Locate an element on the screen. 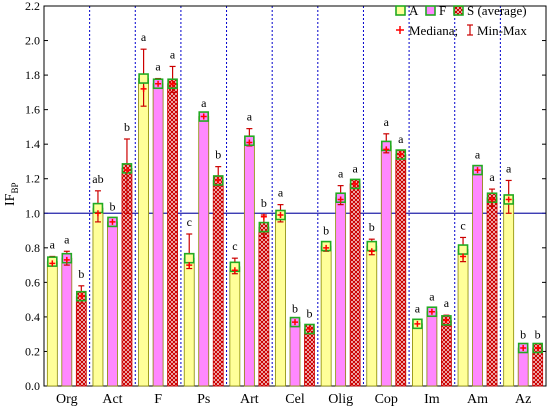  legend-label-a: A is located at coordinates (414, 10).